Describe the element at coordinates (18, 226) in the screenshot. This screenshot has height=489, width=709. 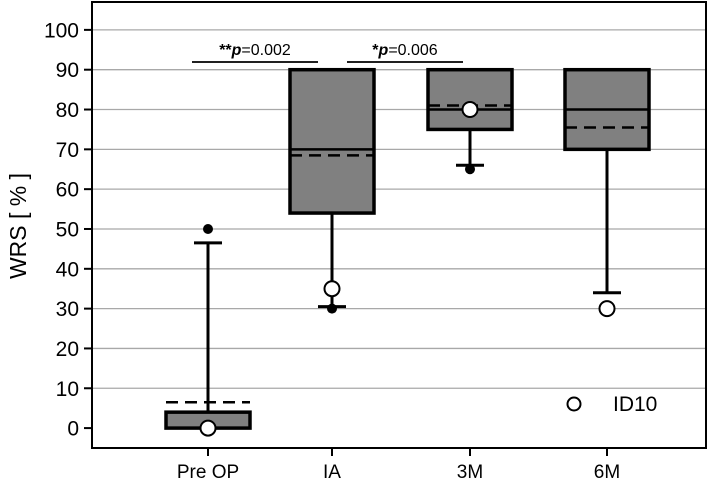
I see `y-axis-title: WRS [ % ]` at that location.